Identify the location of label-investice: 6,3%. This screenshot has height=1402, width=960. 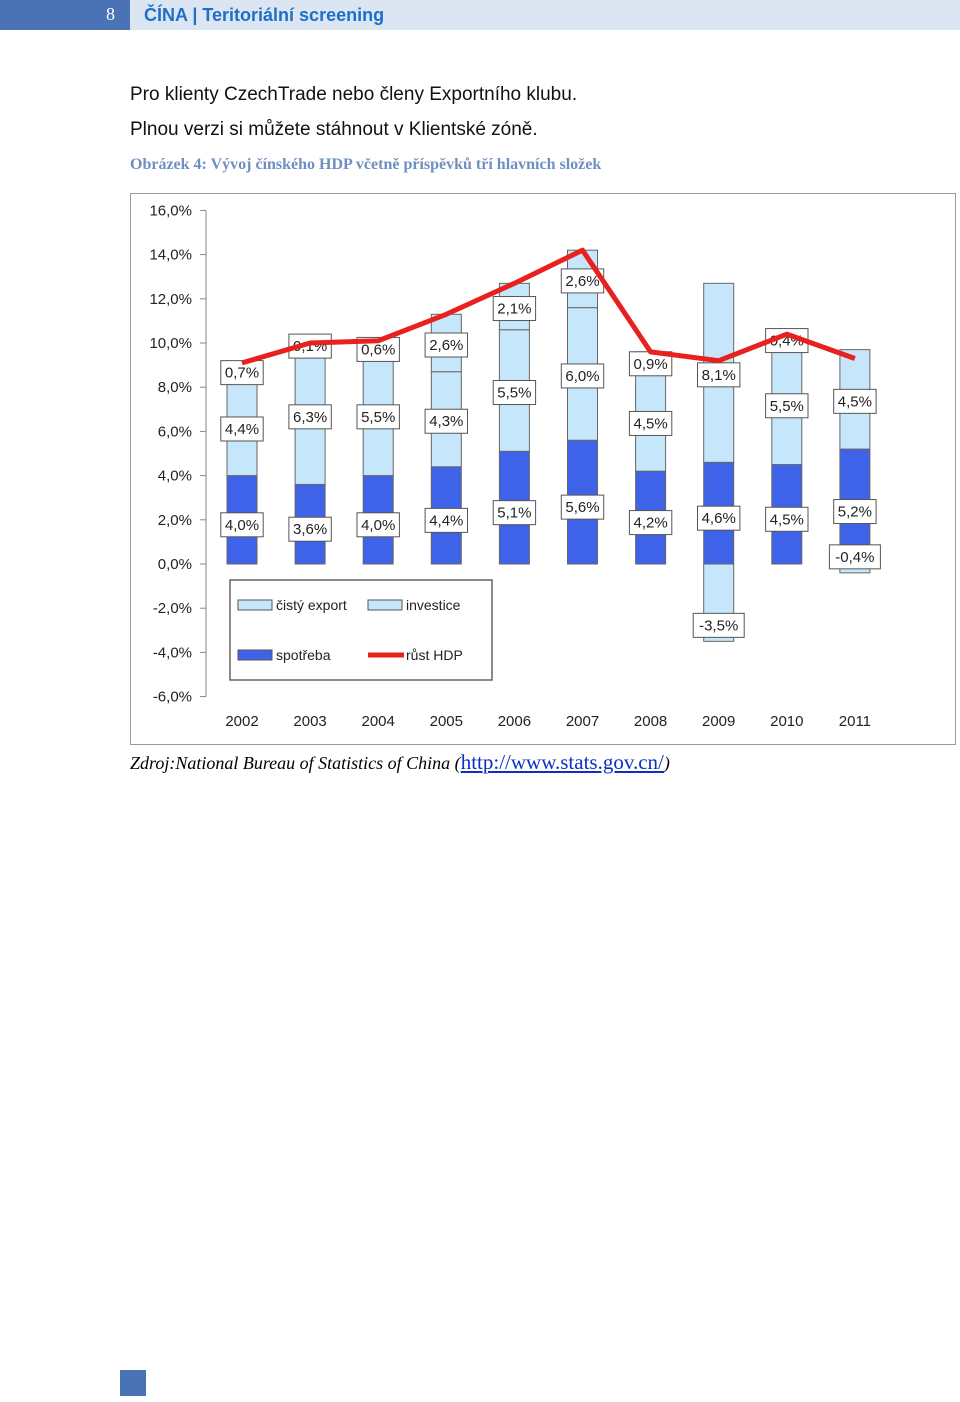
(310, 417).